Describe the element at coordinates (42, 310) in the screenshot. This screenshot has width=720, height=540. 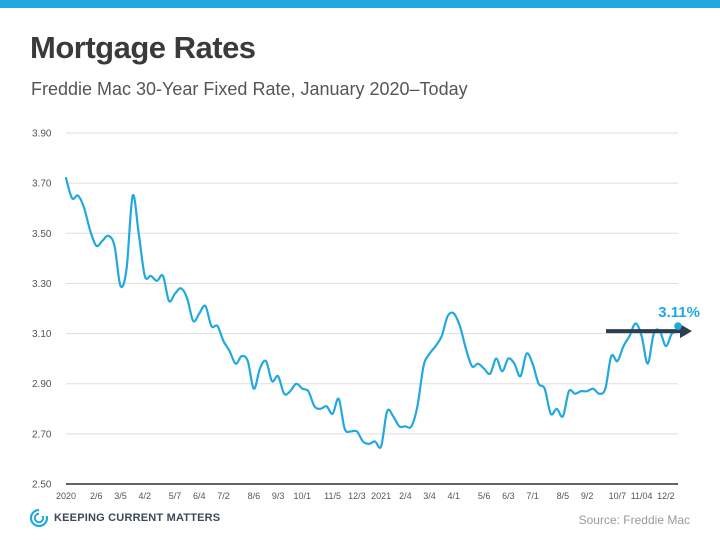
I see `y-axis-ticks: 2.50 2.70 2.90 3.10 3.30 3.50 3.70 3.90` at that location.